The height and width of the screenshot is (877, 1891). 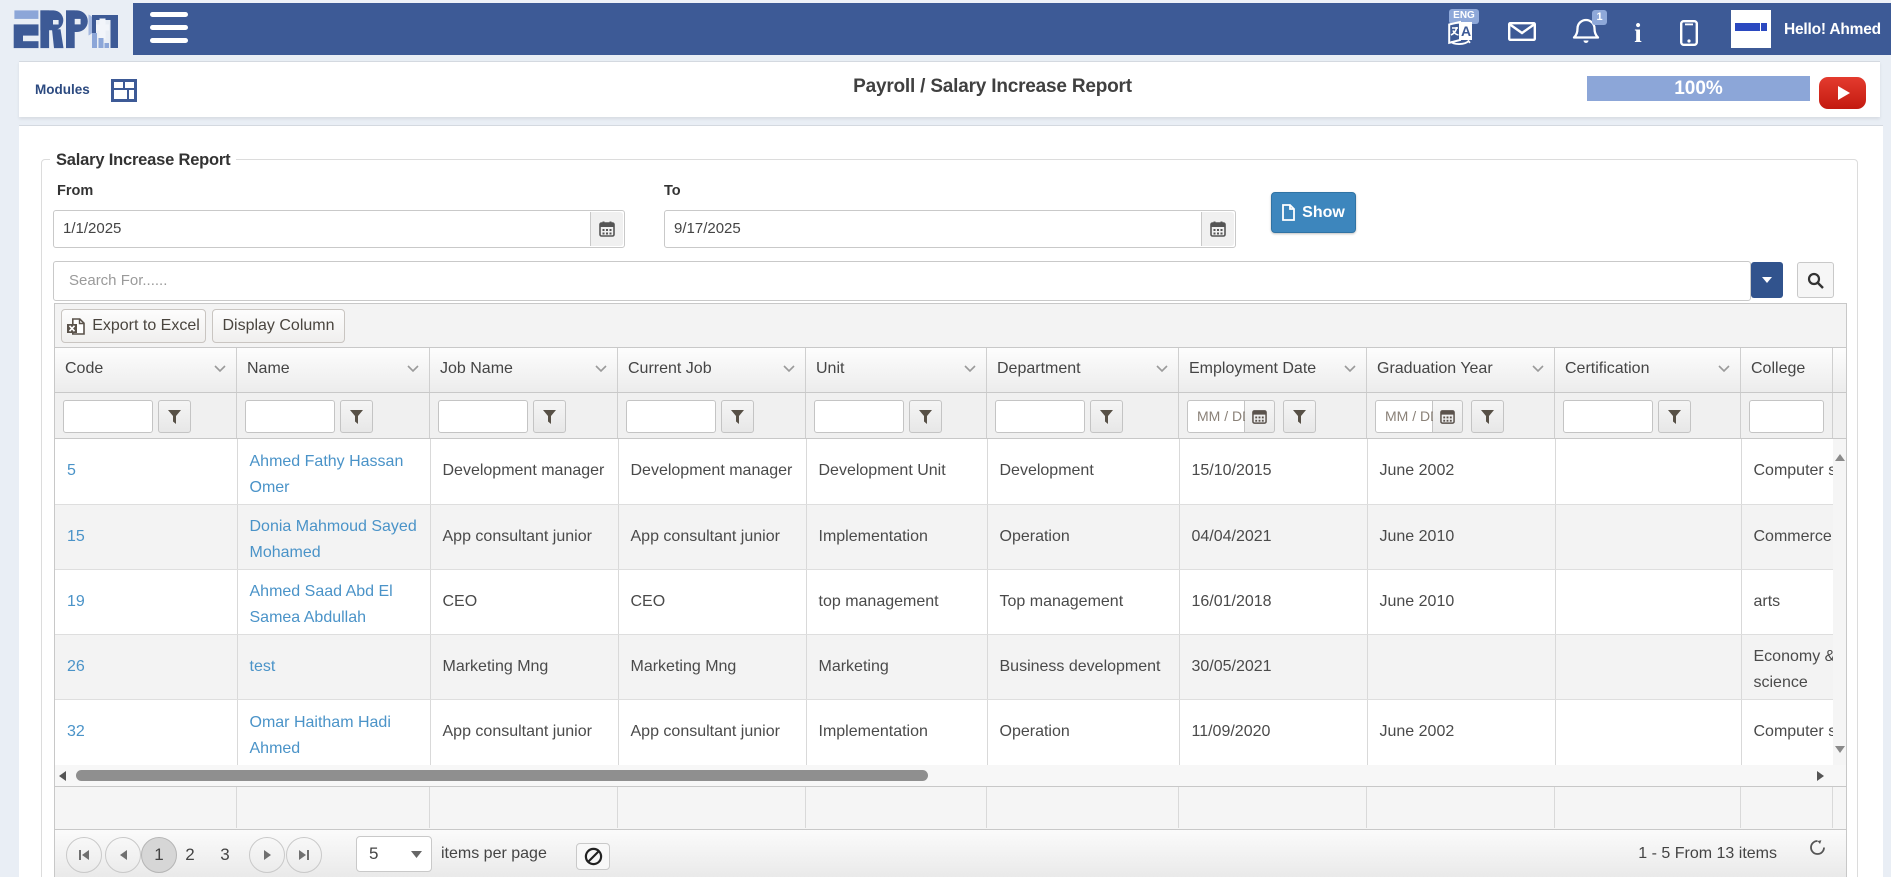 What do you see at coordinates (1466, 31) in the screenshot?
I see `svg-text: A` at bounding box center [1466, 31].